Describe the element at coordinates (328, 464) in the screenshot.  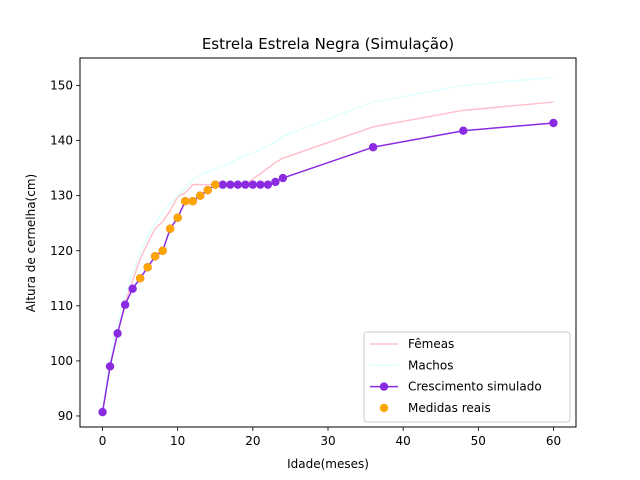
I see `x-axis-label: Idade(meses)` at that location.